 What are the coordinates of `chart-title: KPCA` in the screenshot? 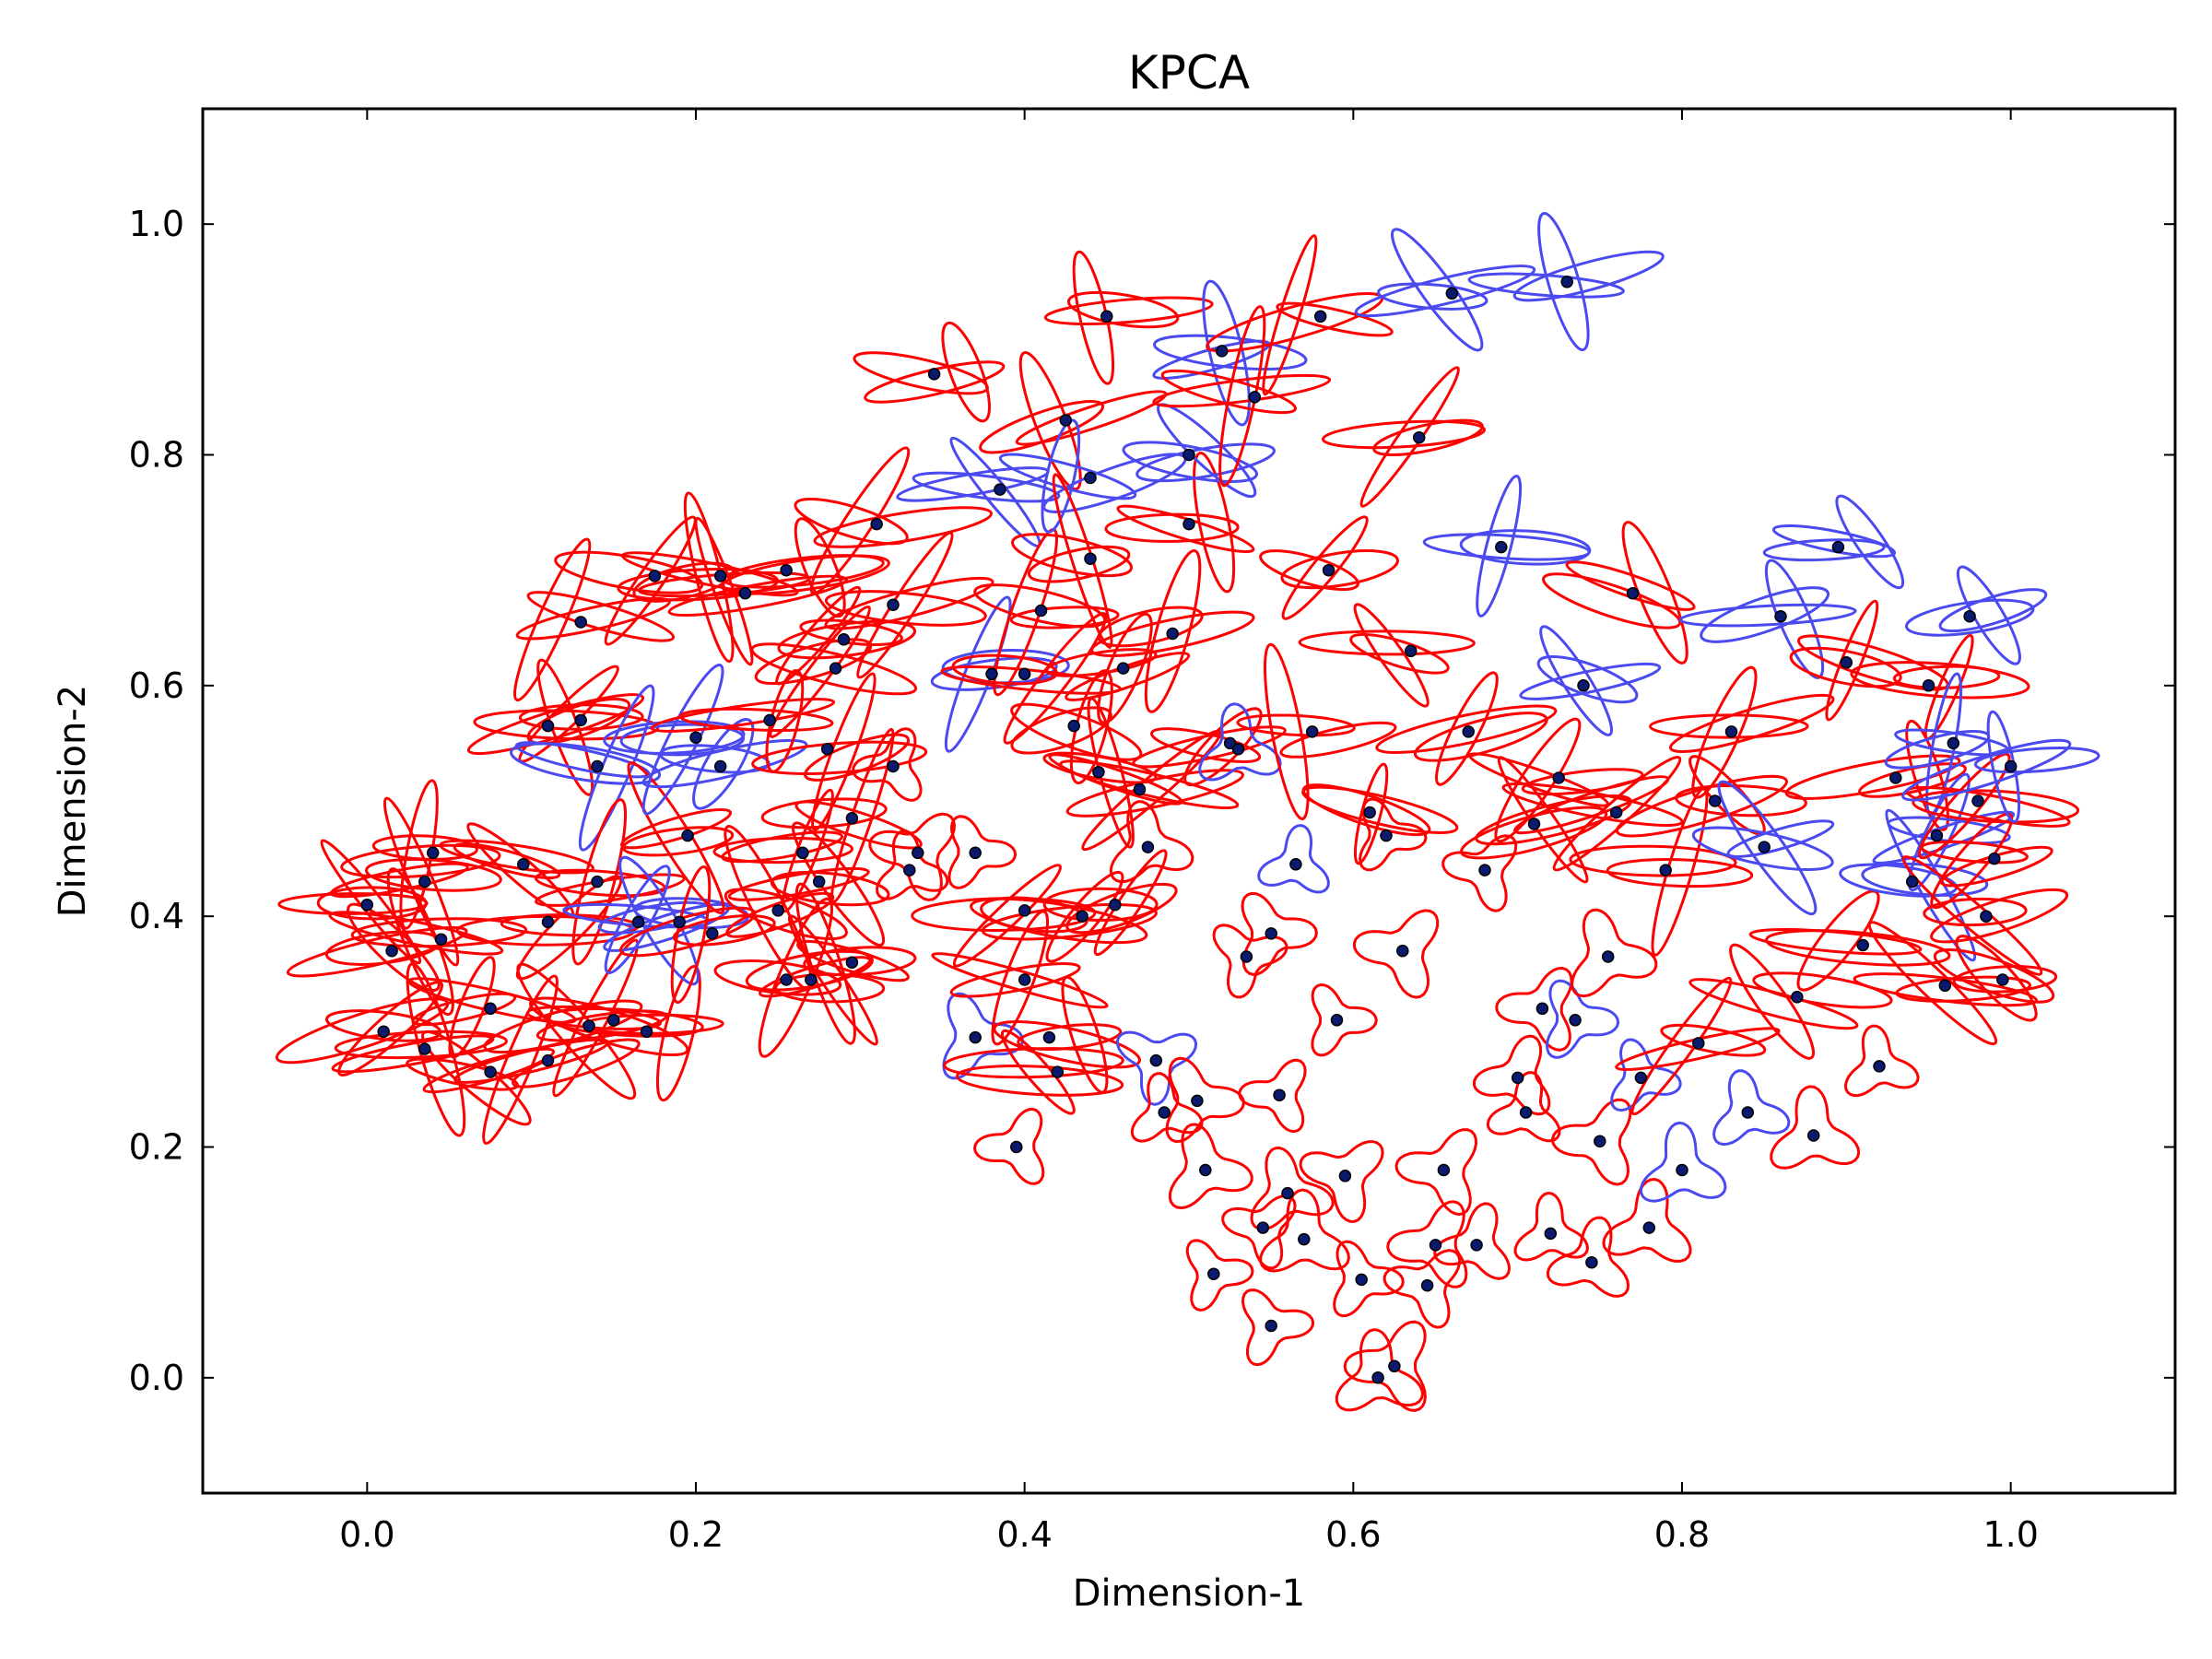 It's located at (1189, 73).